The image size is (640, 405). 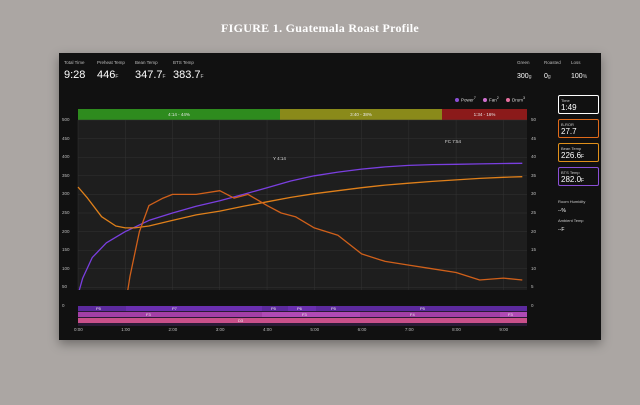 I want to click on stat-label: Total Time, so click(x=74, y=62).